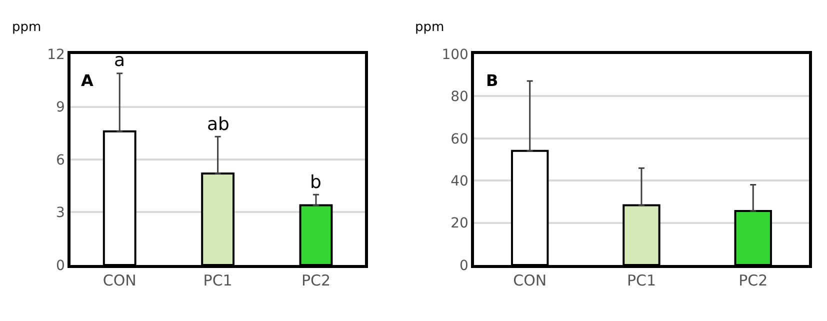 The width and height of the screenshot is (827, 321). What do you see at coordinates (459, 224) in the screenshot?
I see `y-tick-label: 20` at bounding box center [459, 224].